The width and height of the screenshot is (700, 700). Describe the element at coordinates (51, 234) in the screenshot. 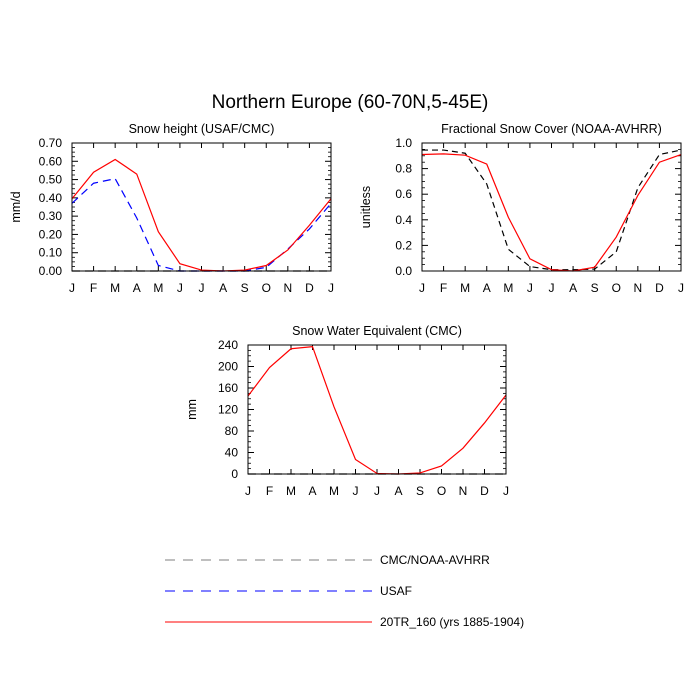

I see `y-tick-label: 0.20` at that location.